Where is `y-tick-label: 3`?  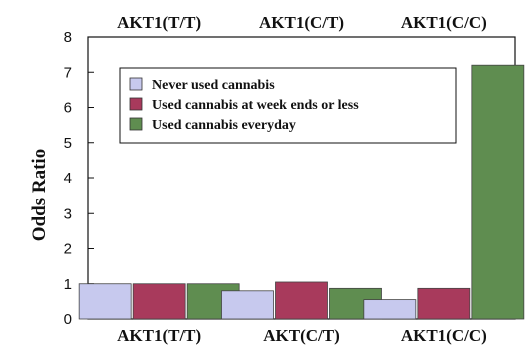
y-tick-label: 3 is located at coordinates (68, 213).